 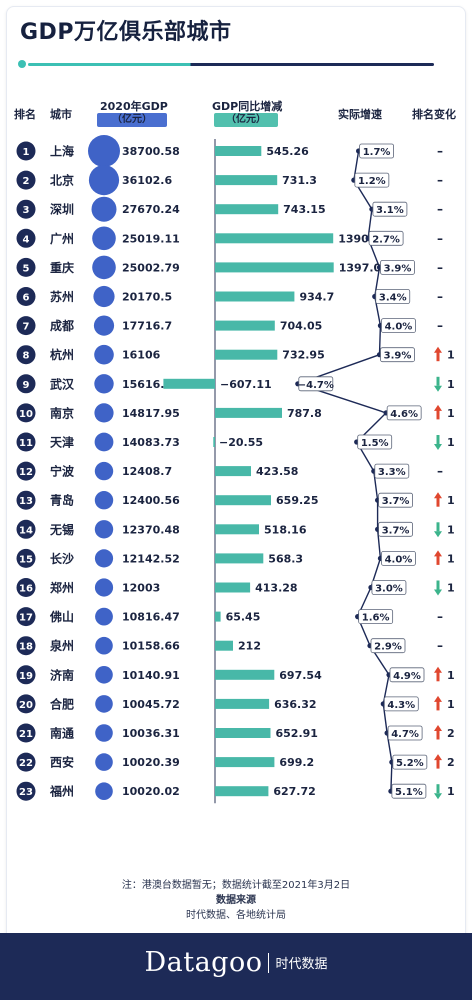 I want to click on growth-value-label: 1.2%, so click(x=372, y=181).